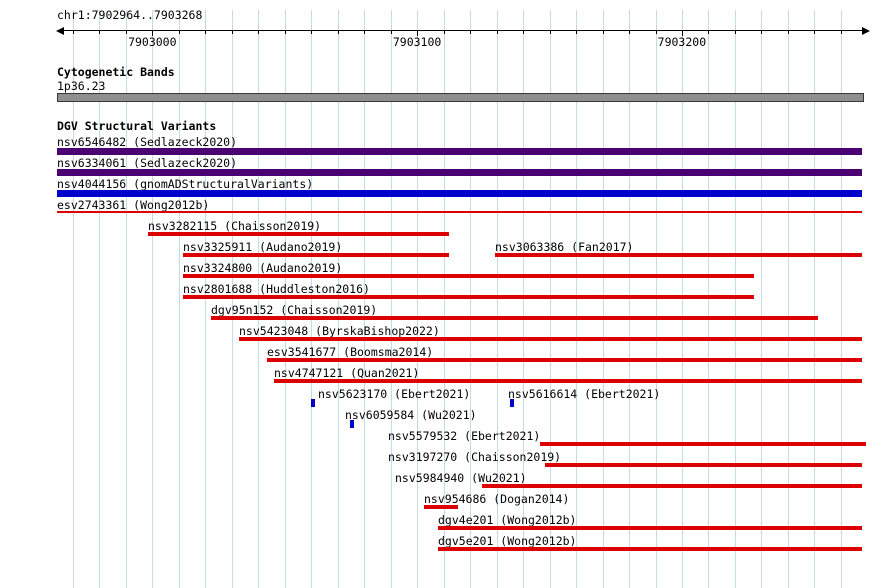 The height and width of the screenshot is (588, 890). Describe the element at coordinates (263, 268) in the screenshot. I see `variant-label-nsv3324800: nsv3324800 (Audano2019)` at that location.